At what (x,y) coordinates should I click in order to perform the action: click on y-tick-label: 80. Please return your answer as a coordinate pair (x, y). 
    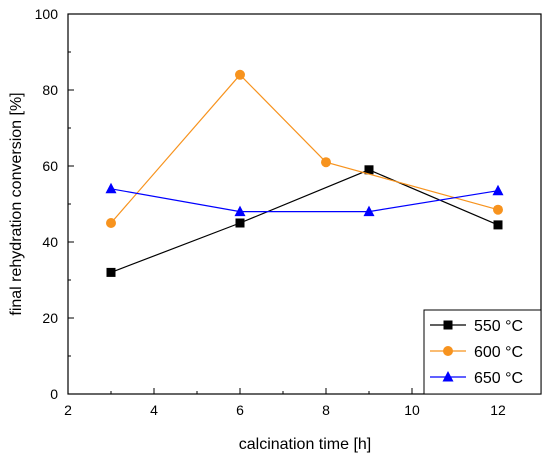
    Looking at the image, I should click on (50, 90).